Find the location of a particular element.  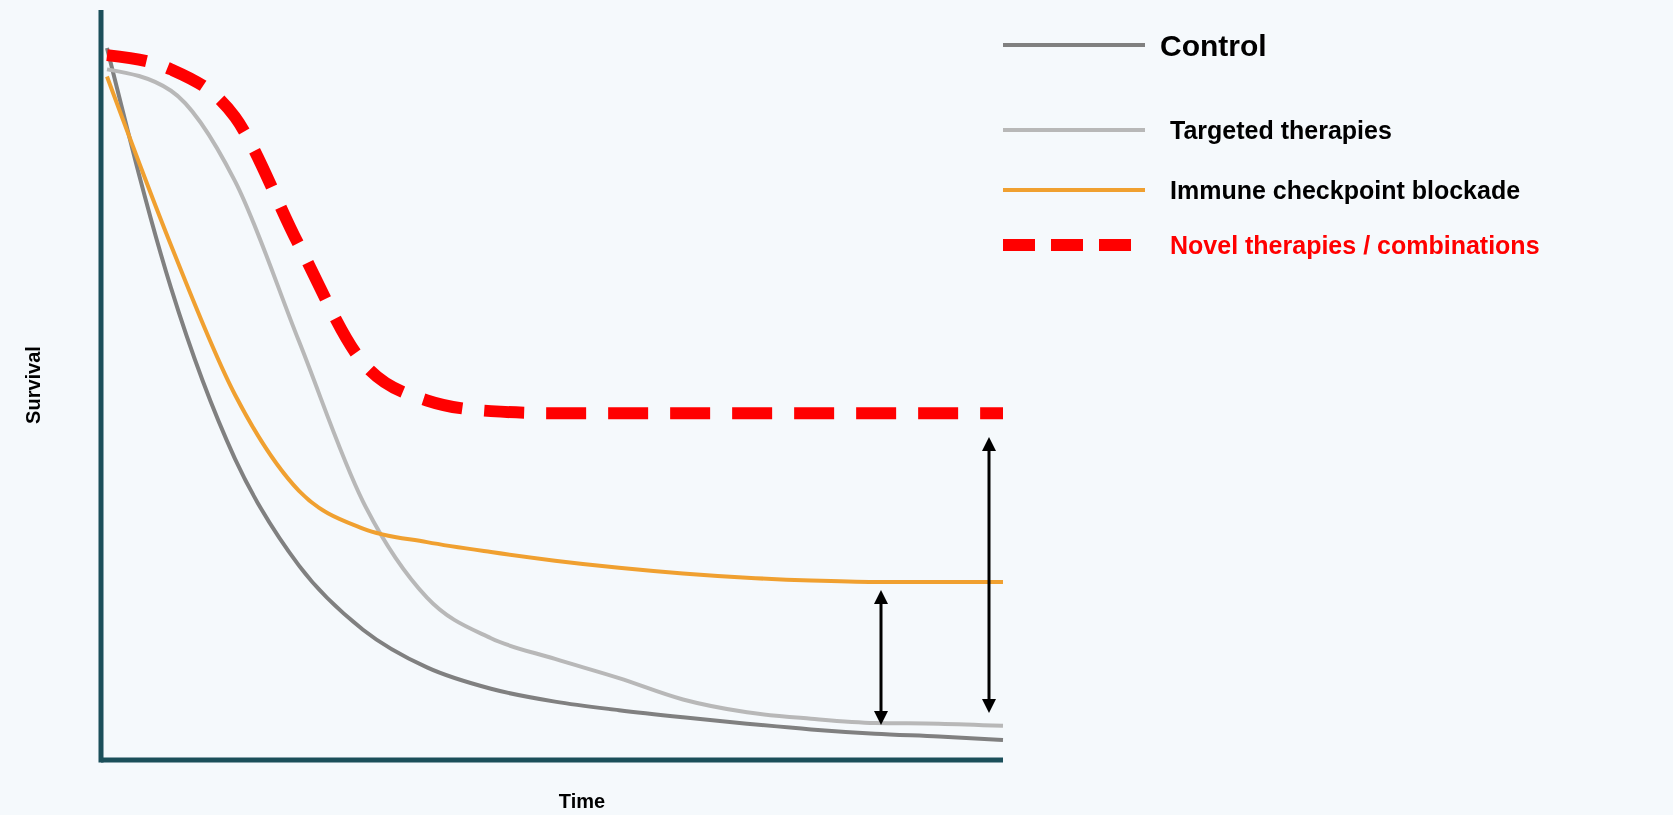

text: Targeted therapies is located at coordinates (1281, 129).